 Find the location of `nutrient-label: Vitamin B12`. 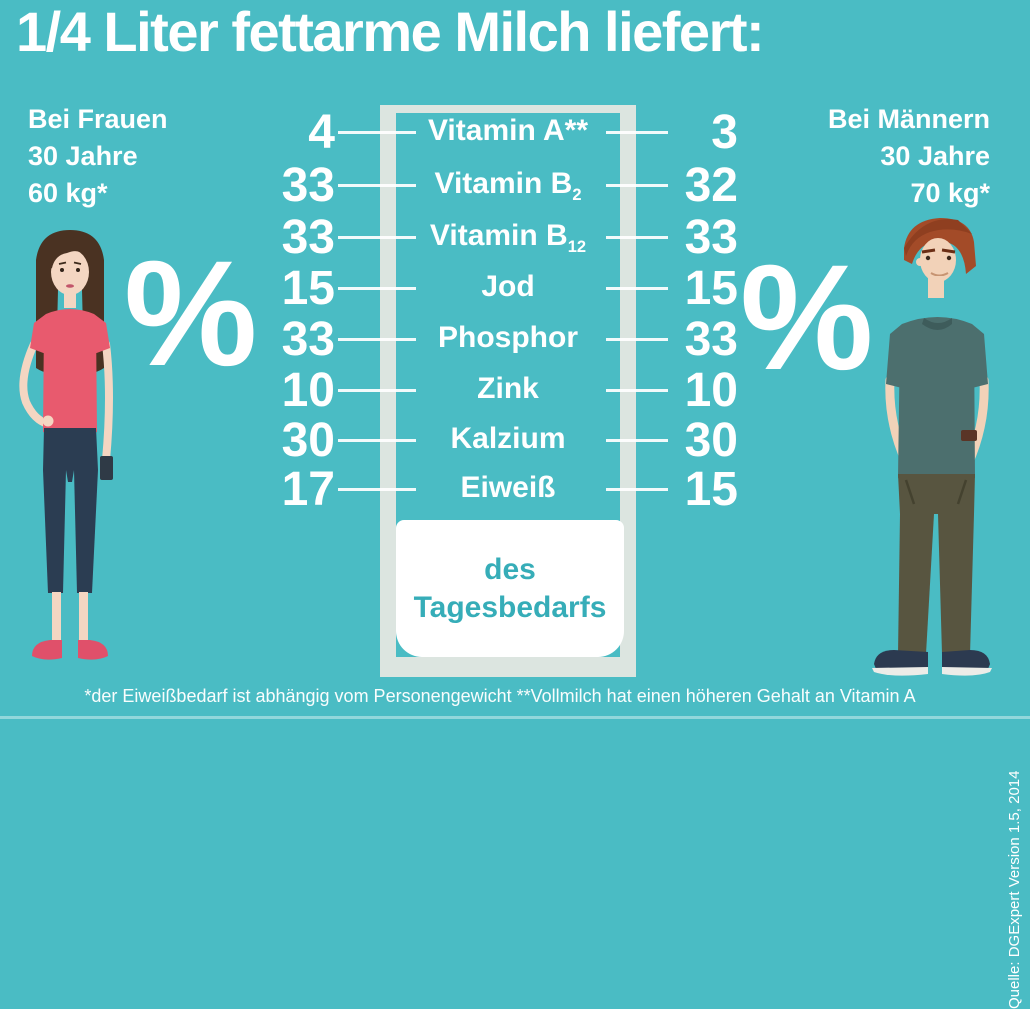

nutrient-label: Vitamin B12 is located at coordinates (508, 238).